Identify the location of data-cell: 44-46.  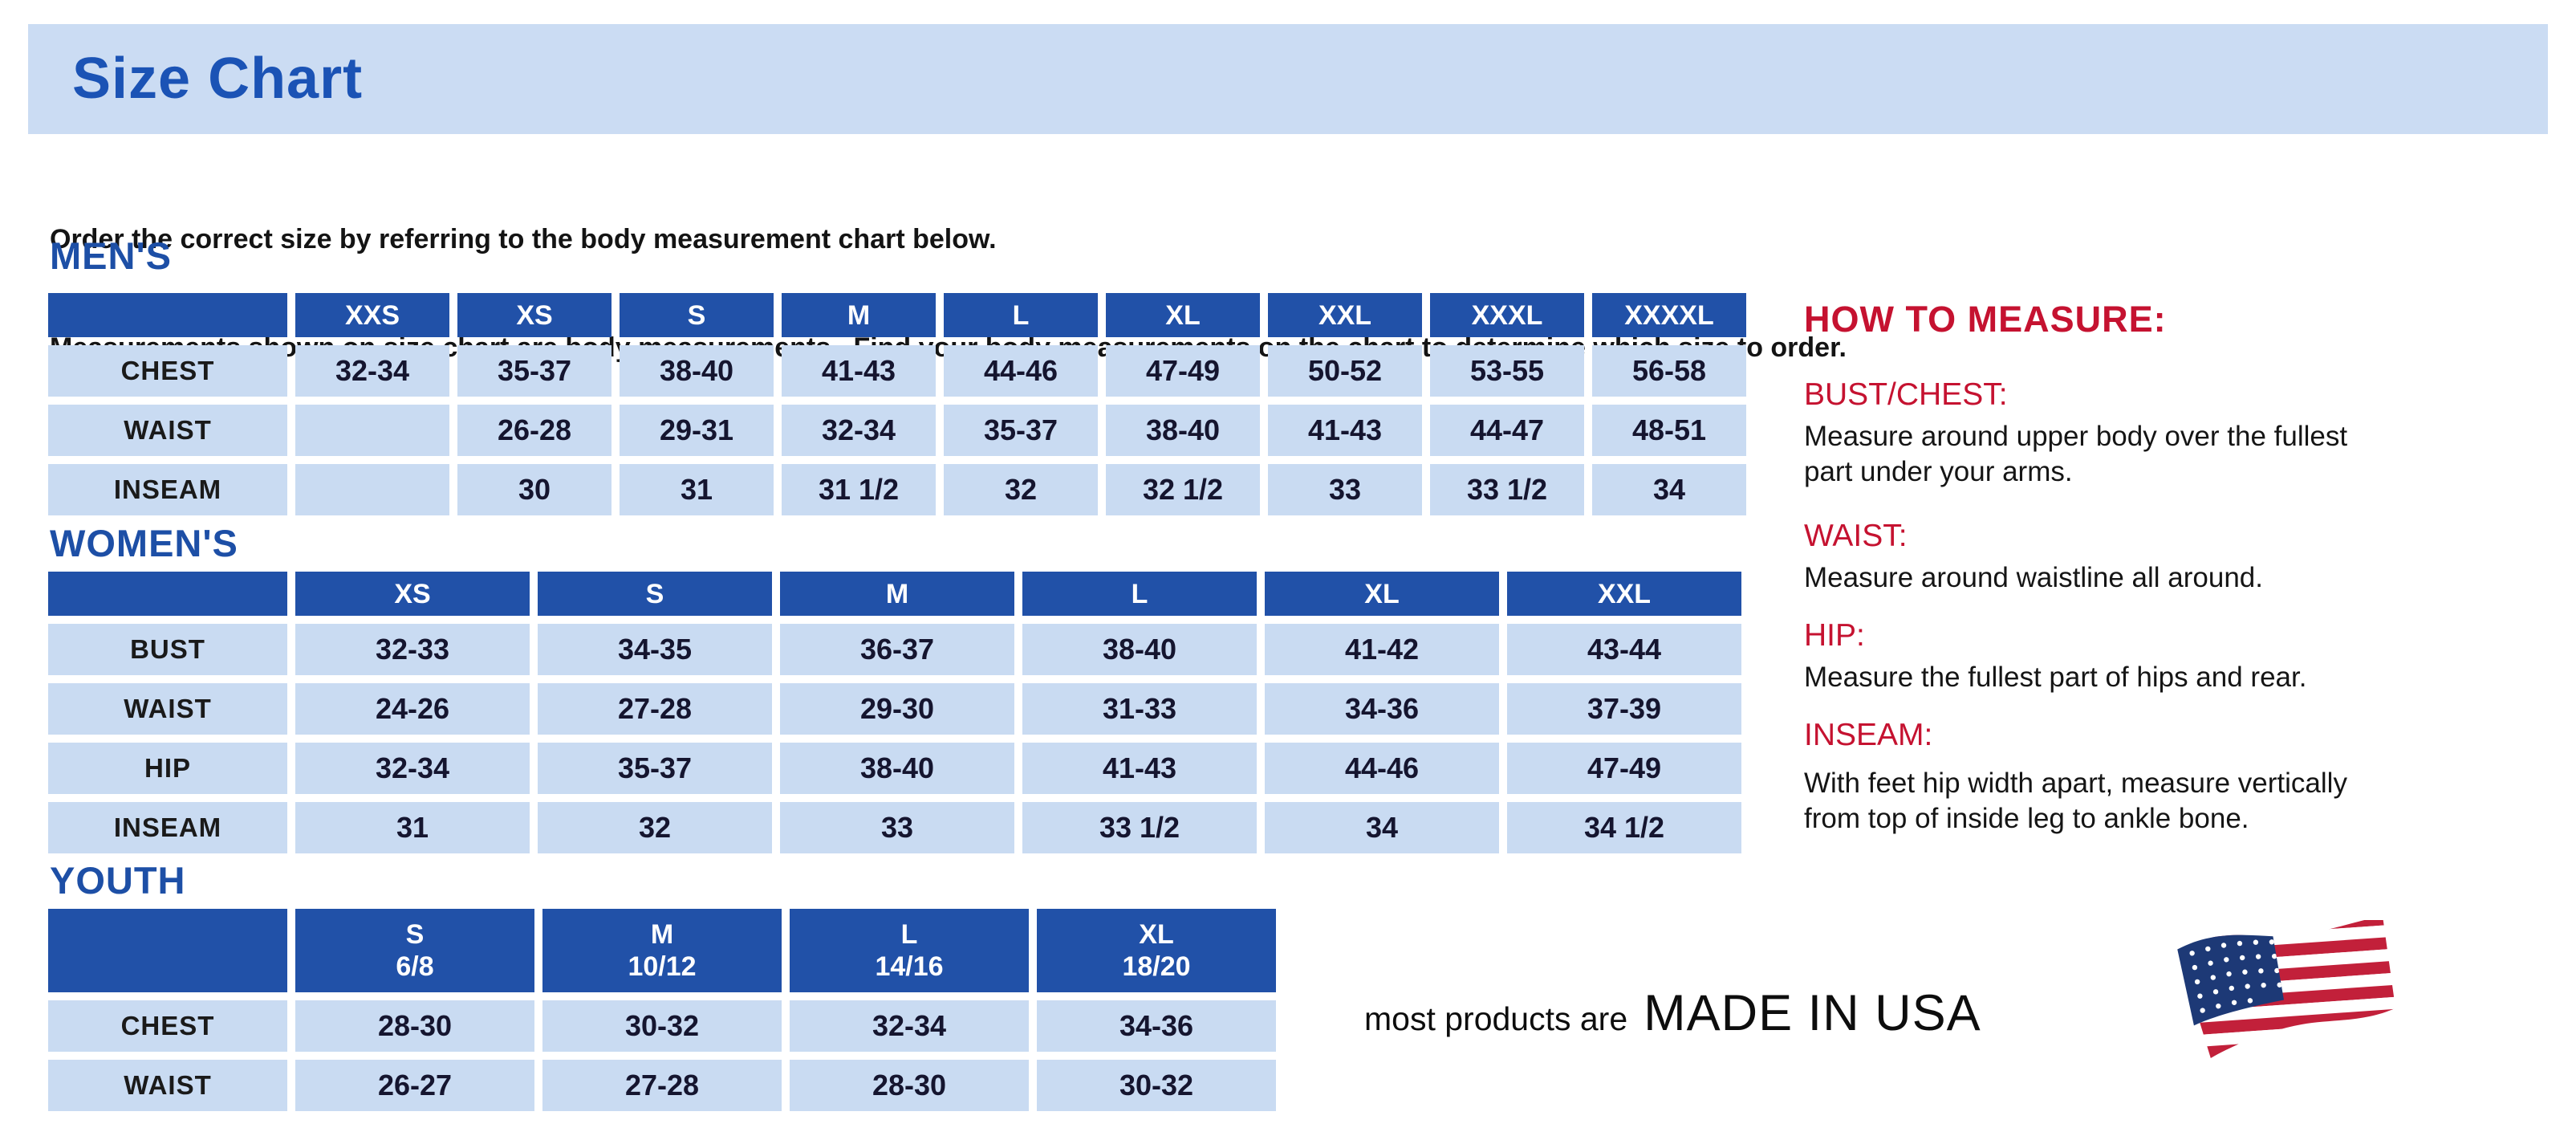
(1382, 768).